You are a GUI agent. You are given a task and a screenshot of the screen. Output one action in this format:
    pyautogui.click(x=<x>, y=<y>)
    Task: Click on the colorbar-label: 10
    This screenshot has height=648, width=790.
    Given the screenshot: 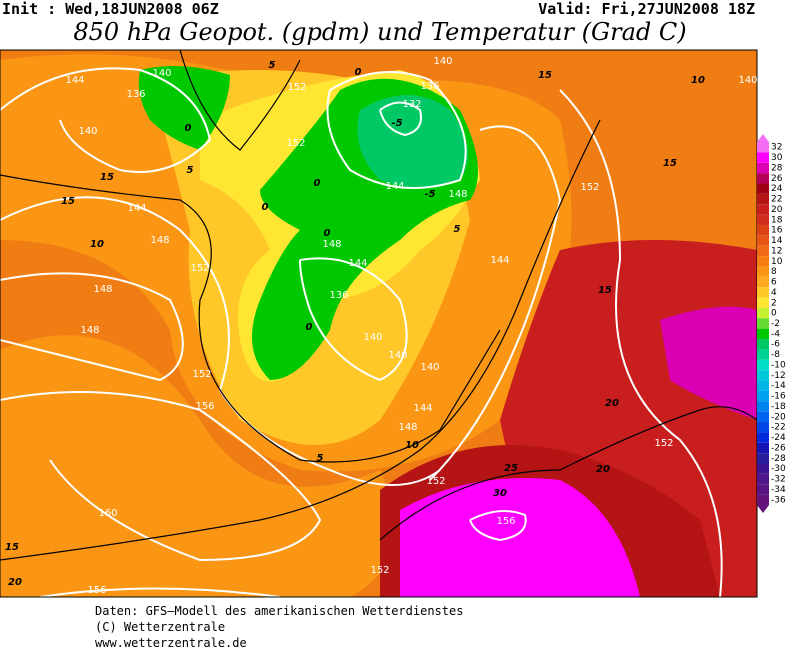 What is the action you would take?
    pyautogui.click(x=777, y=262)
    